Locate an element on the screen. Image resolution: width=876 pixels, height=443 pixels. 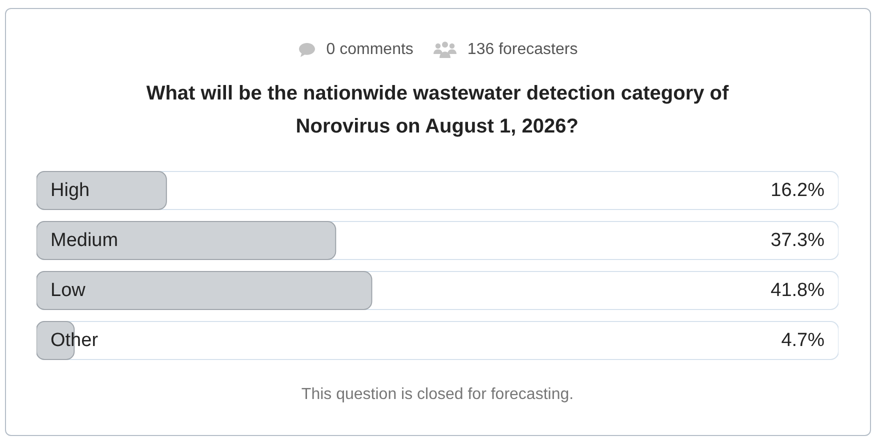
chart-title: What will be the nationwide wastewater detection category of Norovirus on August 1, 2026? is located at coordinates (437, 110).